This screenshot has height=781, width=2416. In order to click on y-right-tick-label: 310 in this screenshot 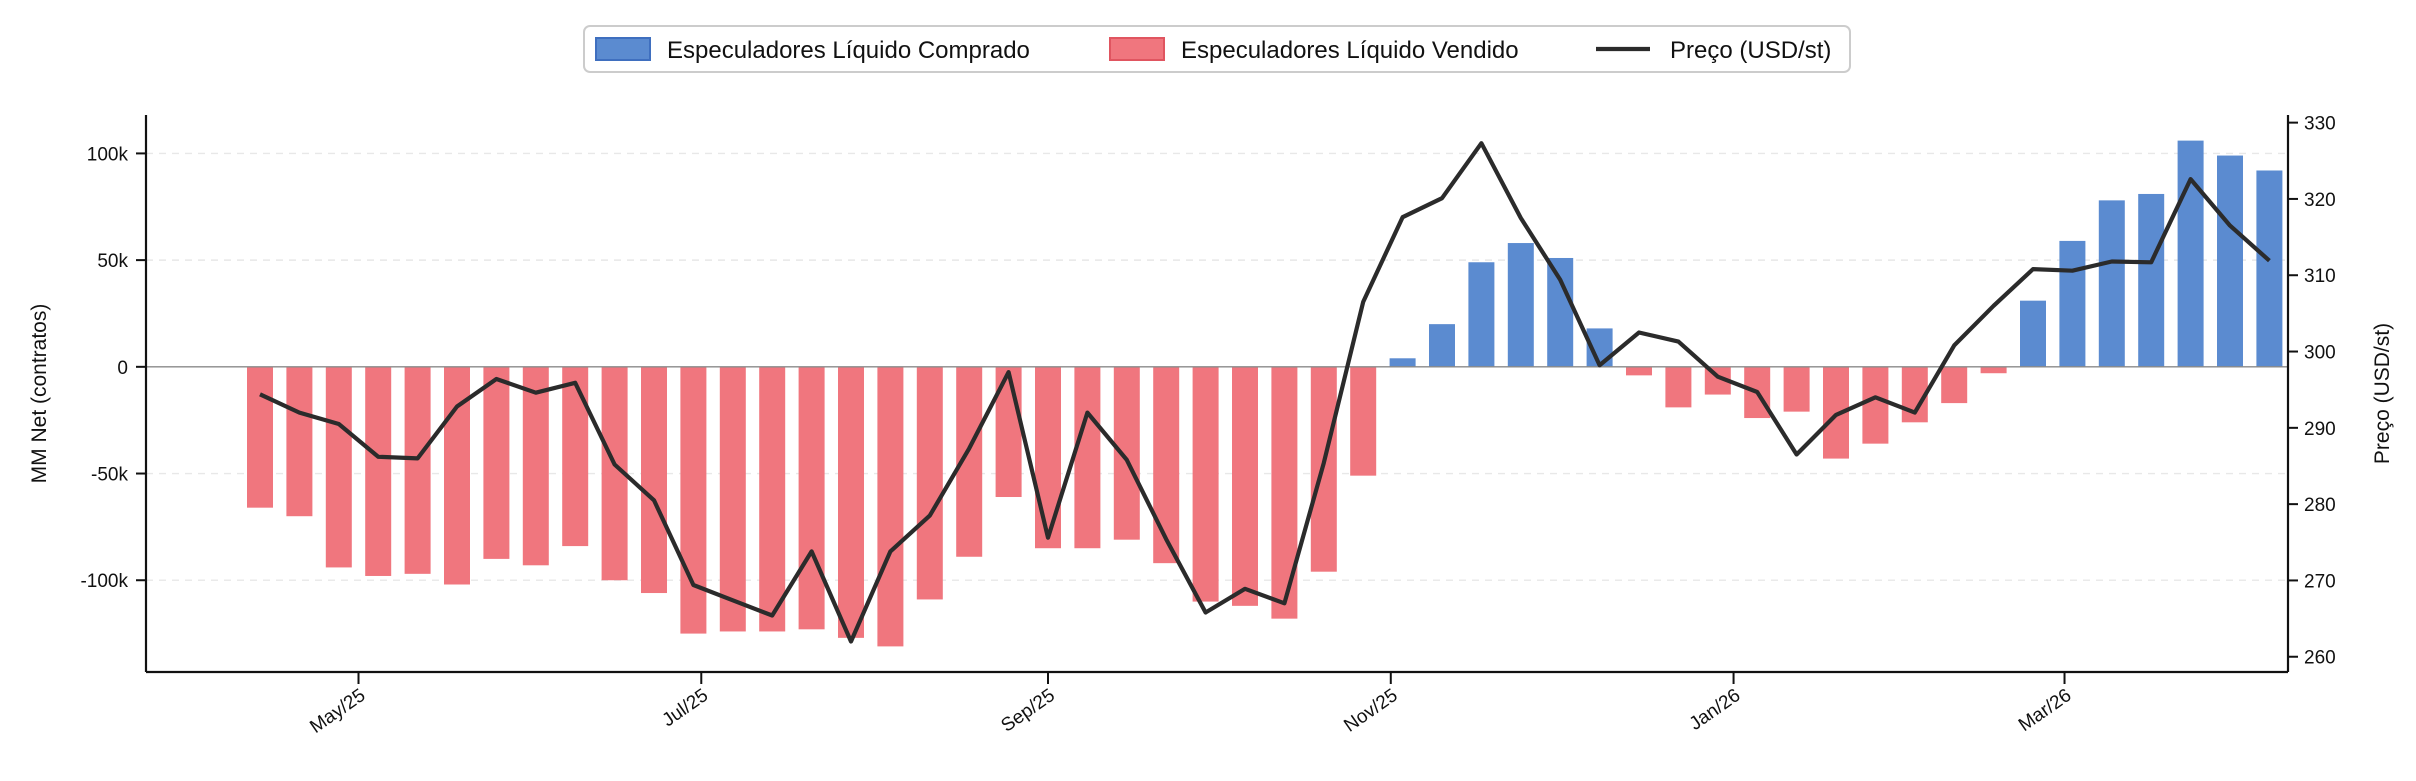, I will do `click(2320, 276)`.